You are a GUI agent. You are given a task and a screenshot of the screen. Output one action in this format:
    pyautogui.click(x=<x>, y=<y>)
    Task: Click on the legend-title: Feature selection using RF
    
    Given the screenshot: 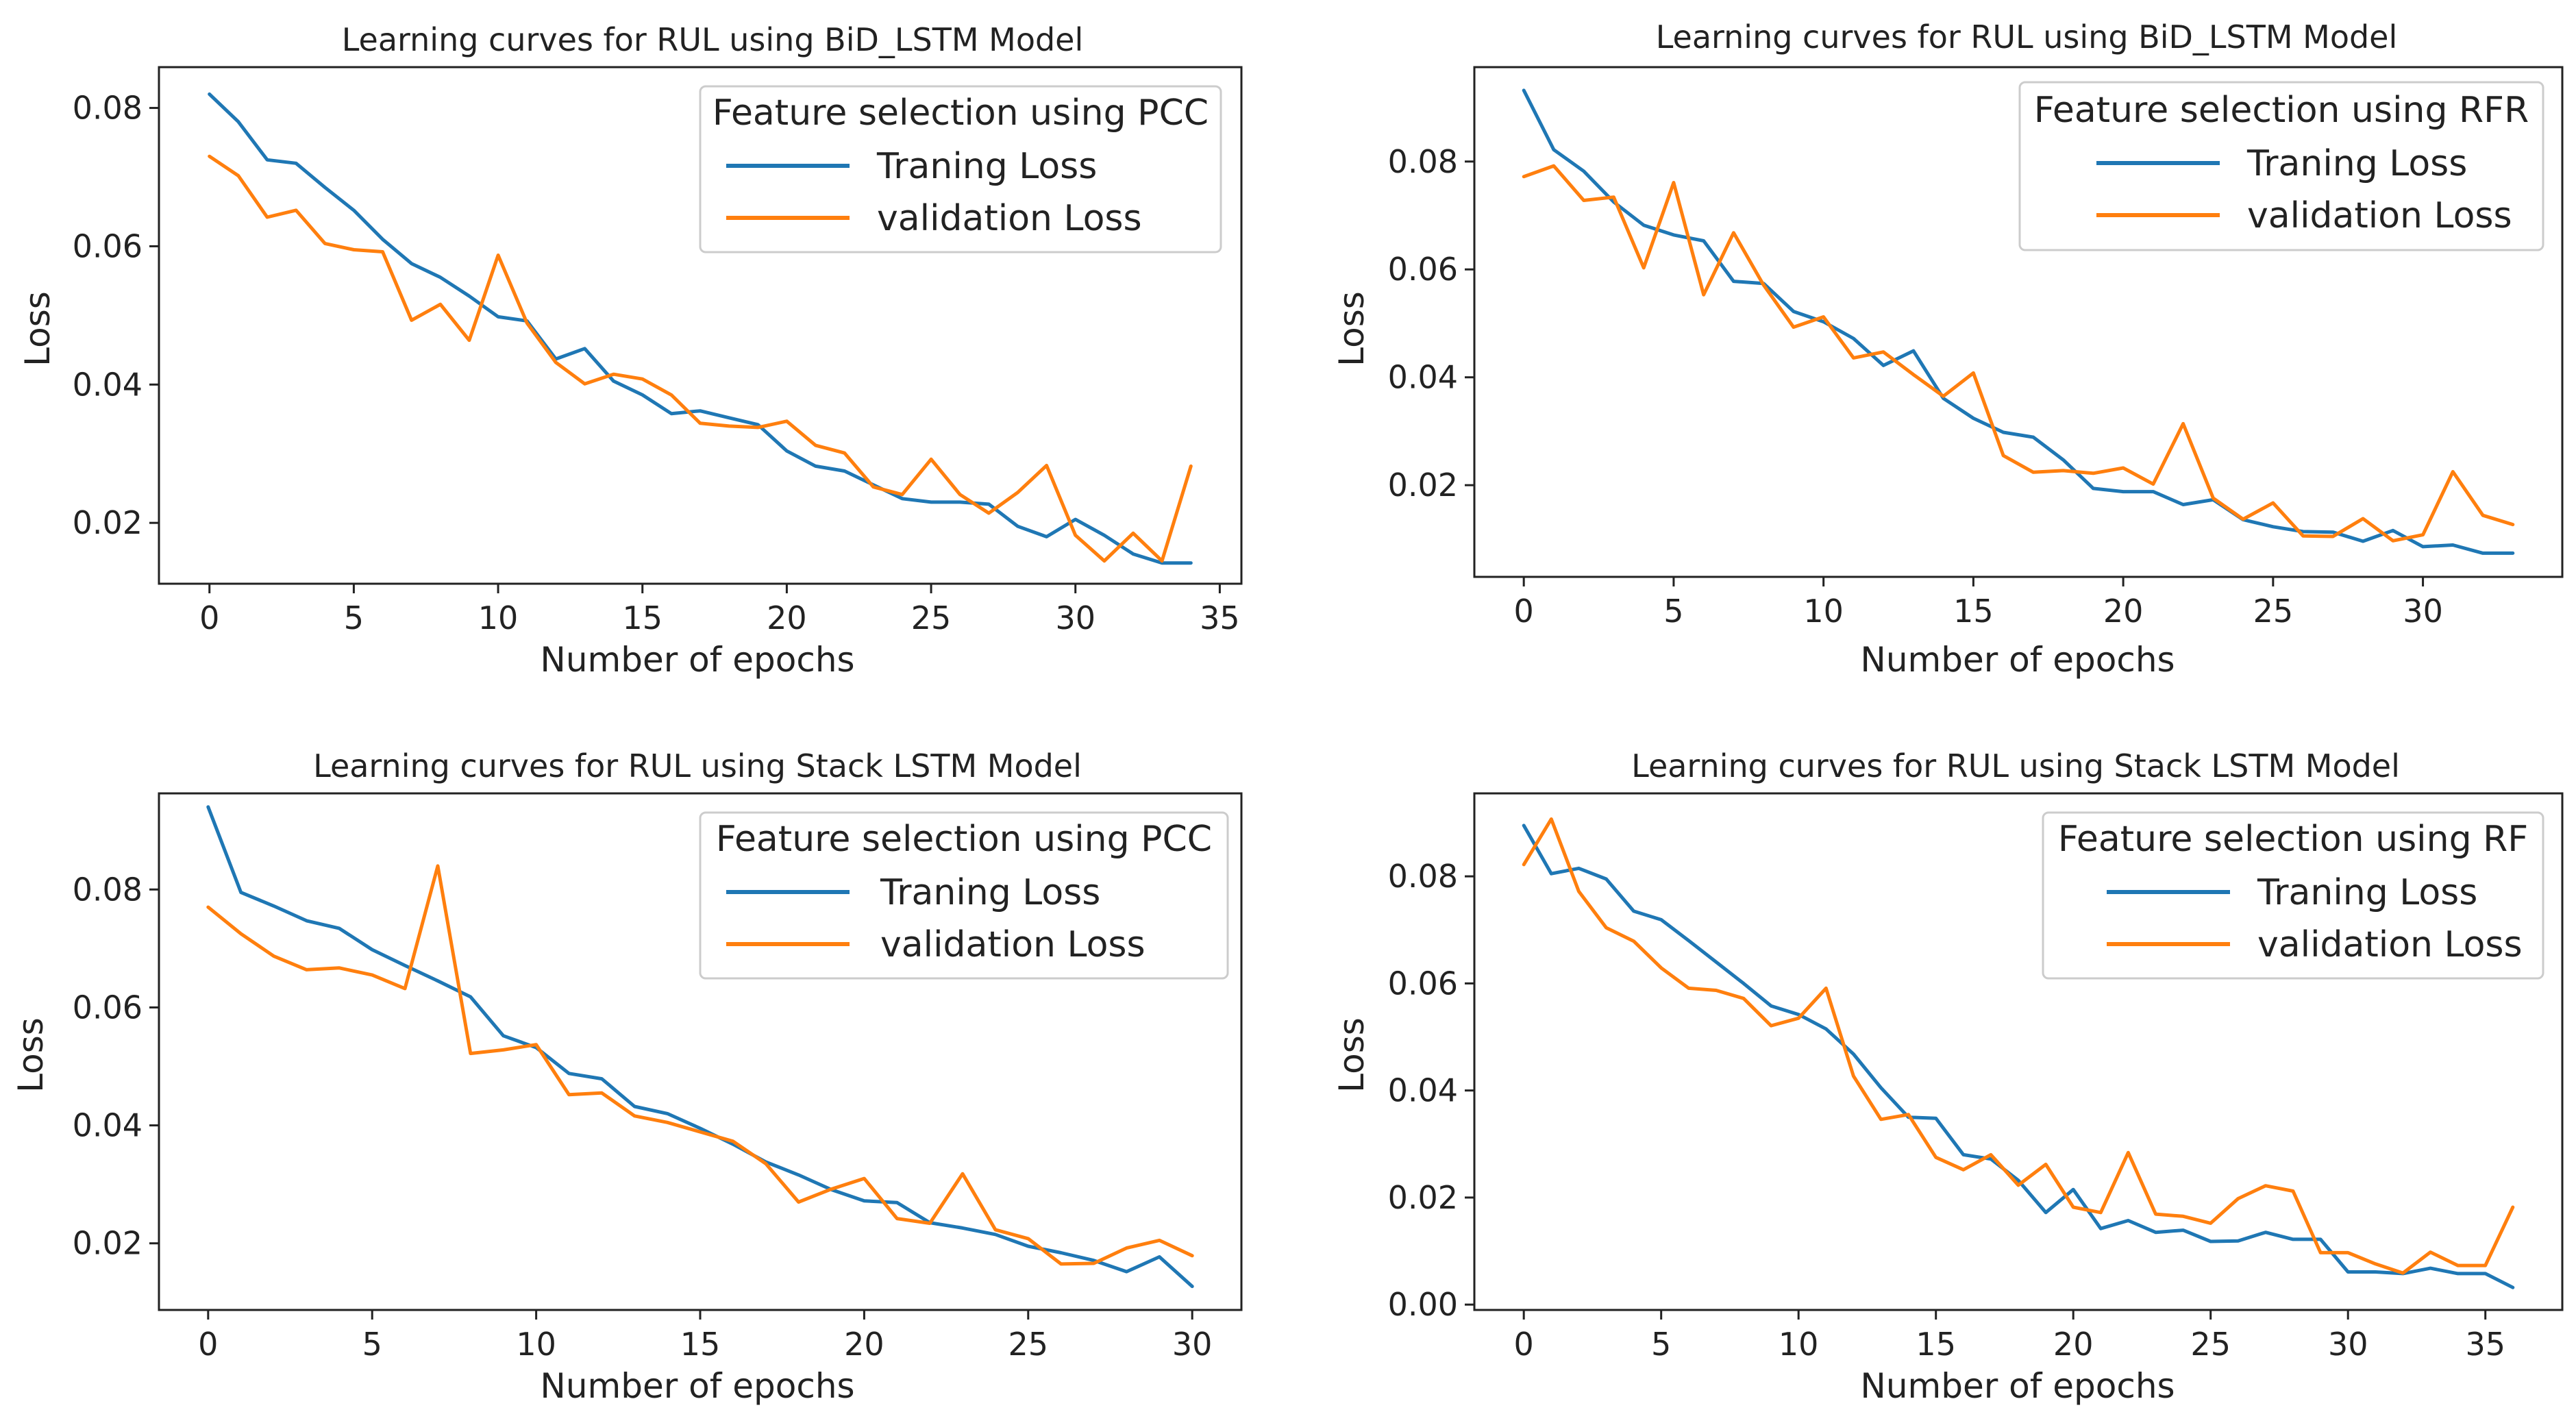 What is the action you would take?
    pyautogui.click(x=2293, y=839)
    